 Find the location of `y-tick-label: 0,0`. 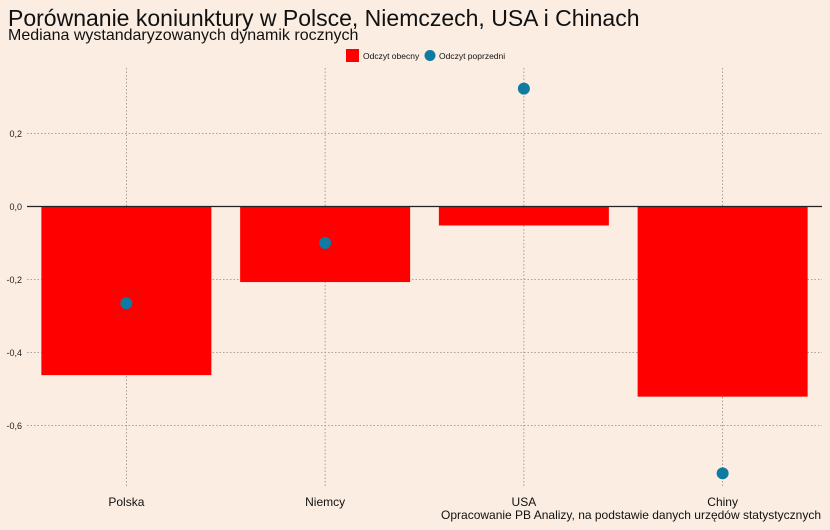

y-tick-label: 0,0 is located at coordinates (15, 207).